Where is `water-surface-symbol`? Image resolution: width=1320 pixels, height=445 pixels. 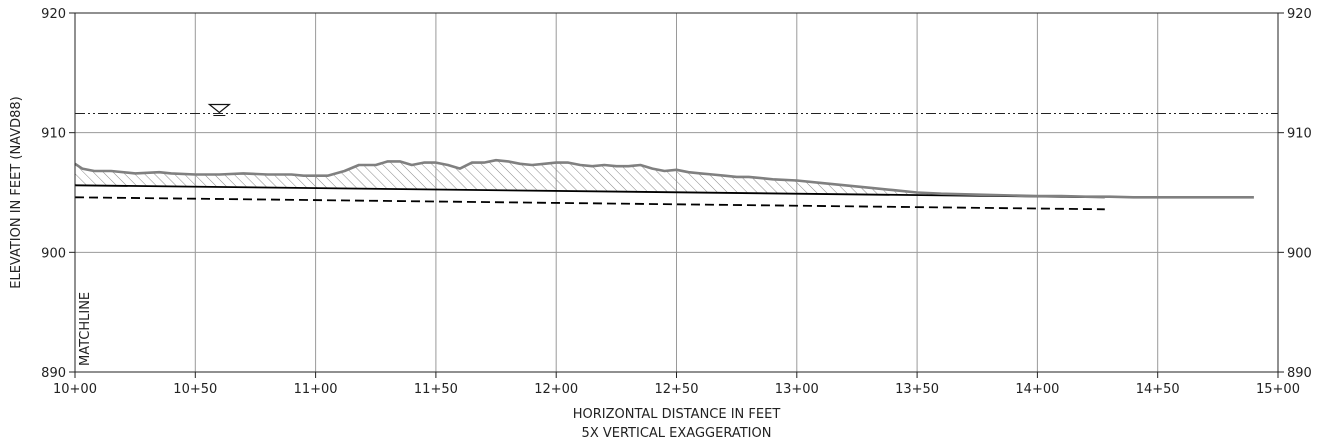
water-surface-symbol is located at coordinates (219, 108).